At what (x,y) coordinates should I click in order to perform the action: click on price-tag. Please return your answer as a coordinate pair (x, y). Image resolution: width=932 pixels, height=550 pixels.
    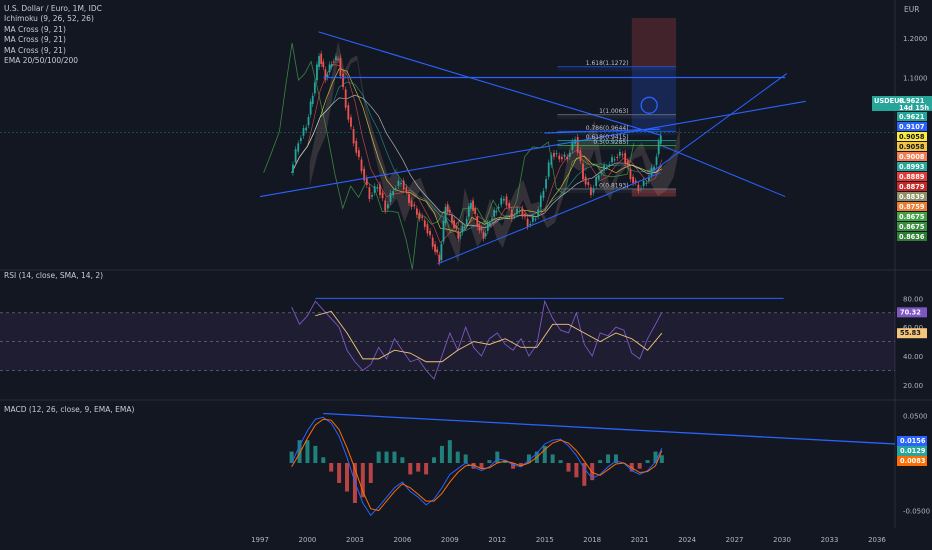
    Looking at the image, I should click on (902, 103).